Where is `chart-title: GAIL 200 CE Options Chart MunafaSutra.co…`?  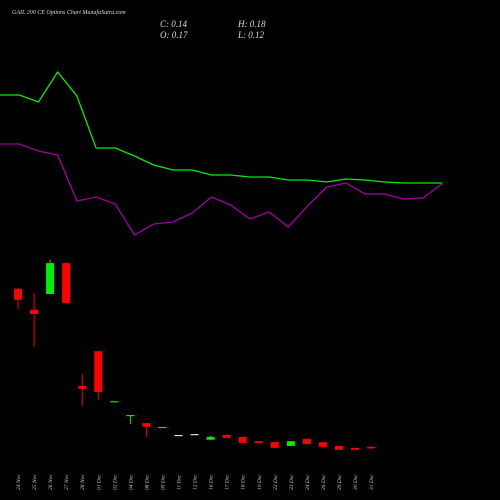
chart-title: GAIL 200 CE Options Chart MunafaSutra.co… is located at coordinates (69, 12).